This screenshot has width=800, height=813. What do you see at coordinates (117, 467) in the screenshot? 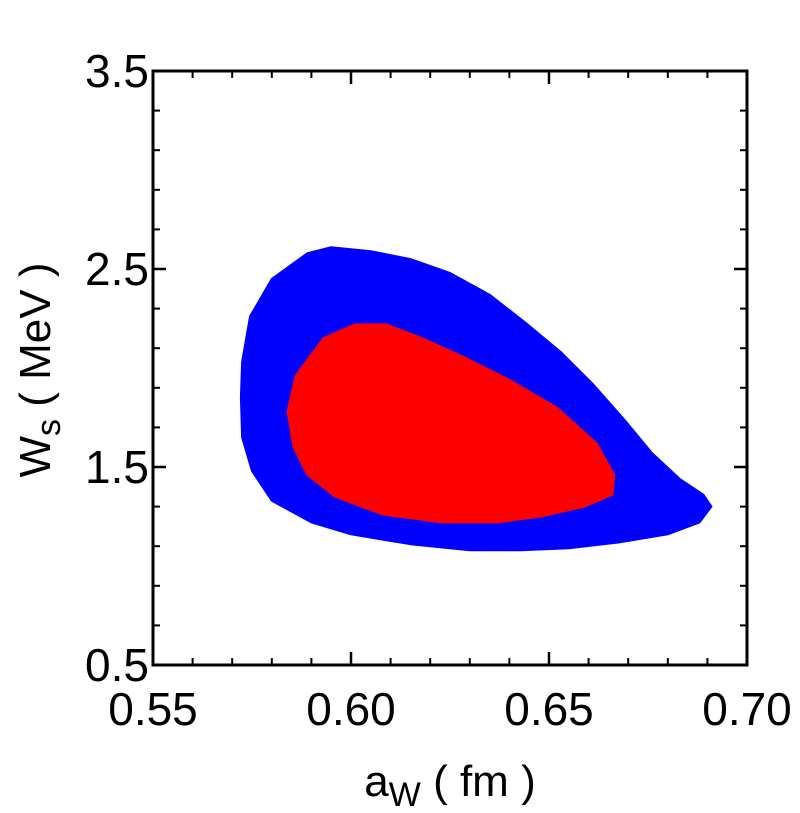
I see `y-tick-label: 1.5` at bounding box center [117, 467].